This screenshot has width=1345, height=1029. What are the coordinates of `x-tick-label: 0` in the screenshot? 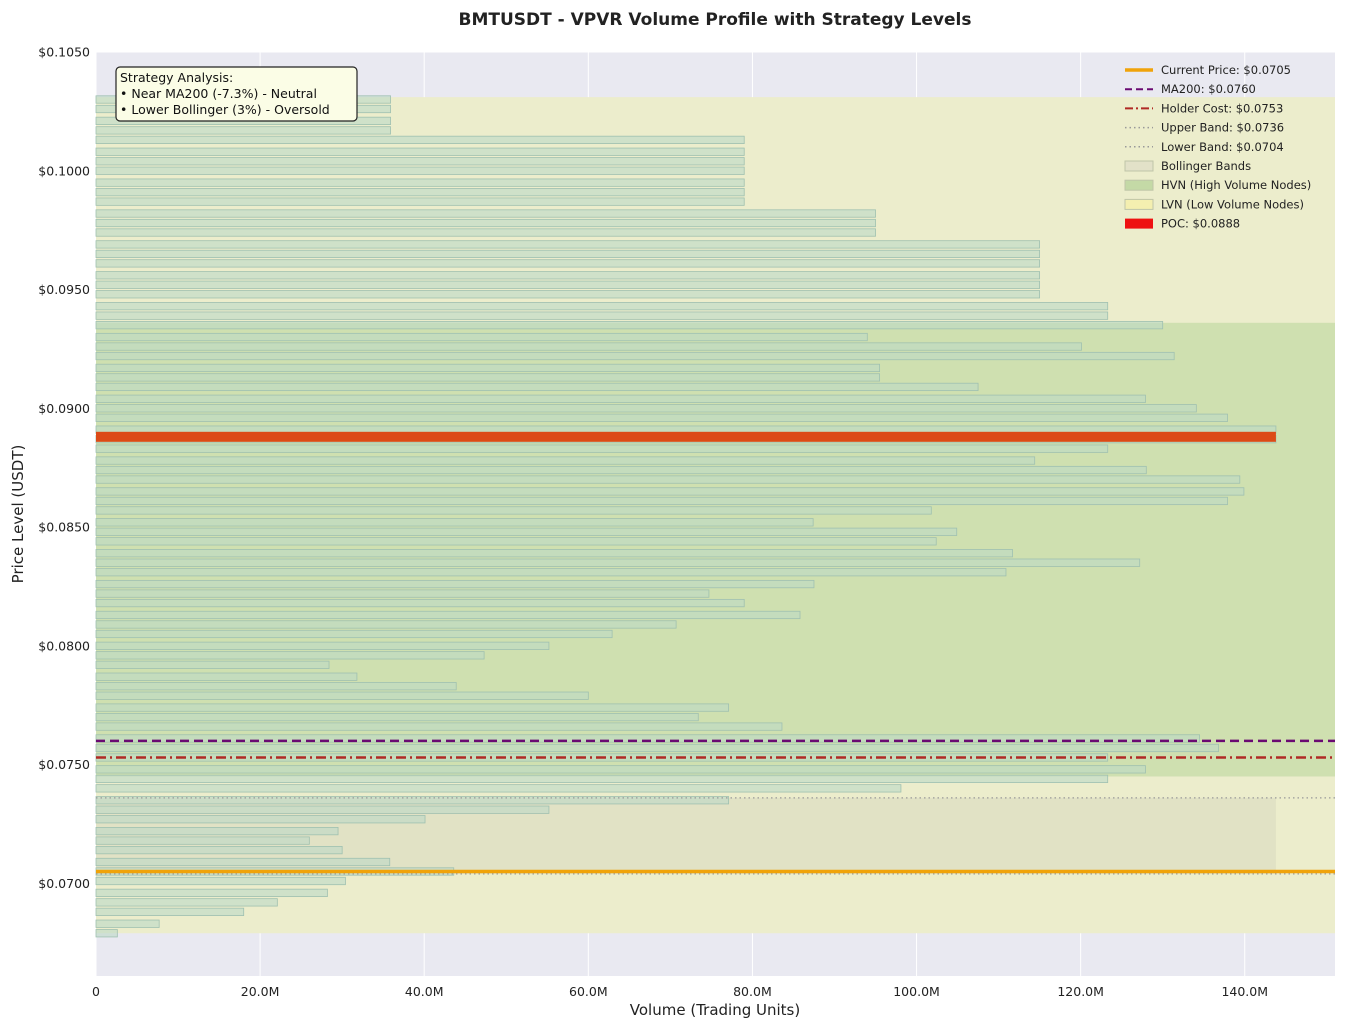 It's located at (96, 991).